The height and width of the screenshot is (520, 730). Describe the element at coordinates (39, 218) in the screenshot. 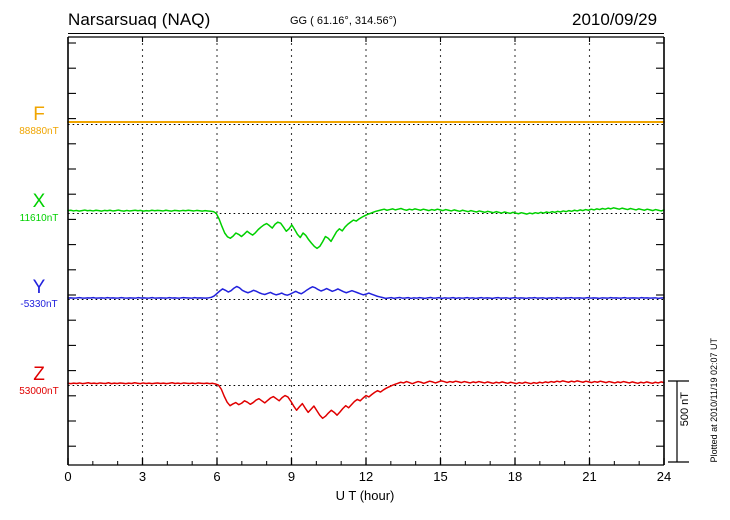

I see `trace-baseline-x: 11610nT` at that location.